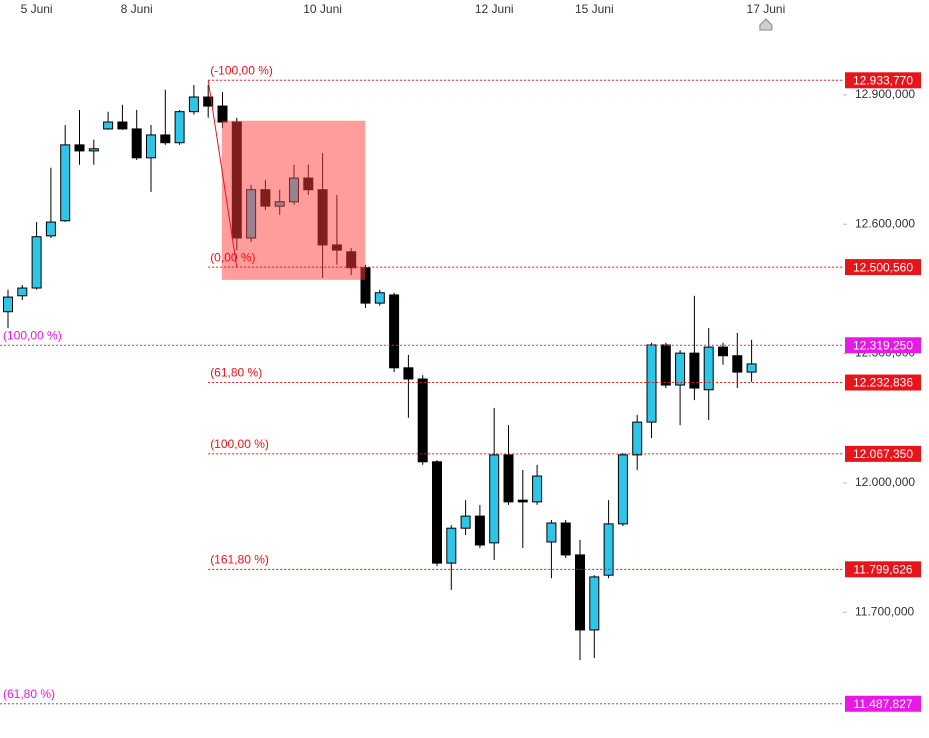 The width and height of the screenshot is (929, 738). I want to click on x-tick-label: 10 Juni, so click(322, 9).